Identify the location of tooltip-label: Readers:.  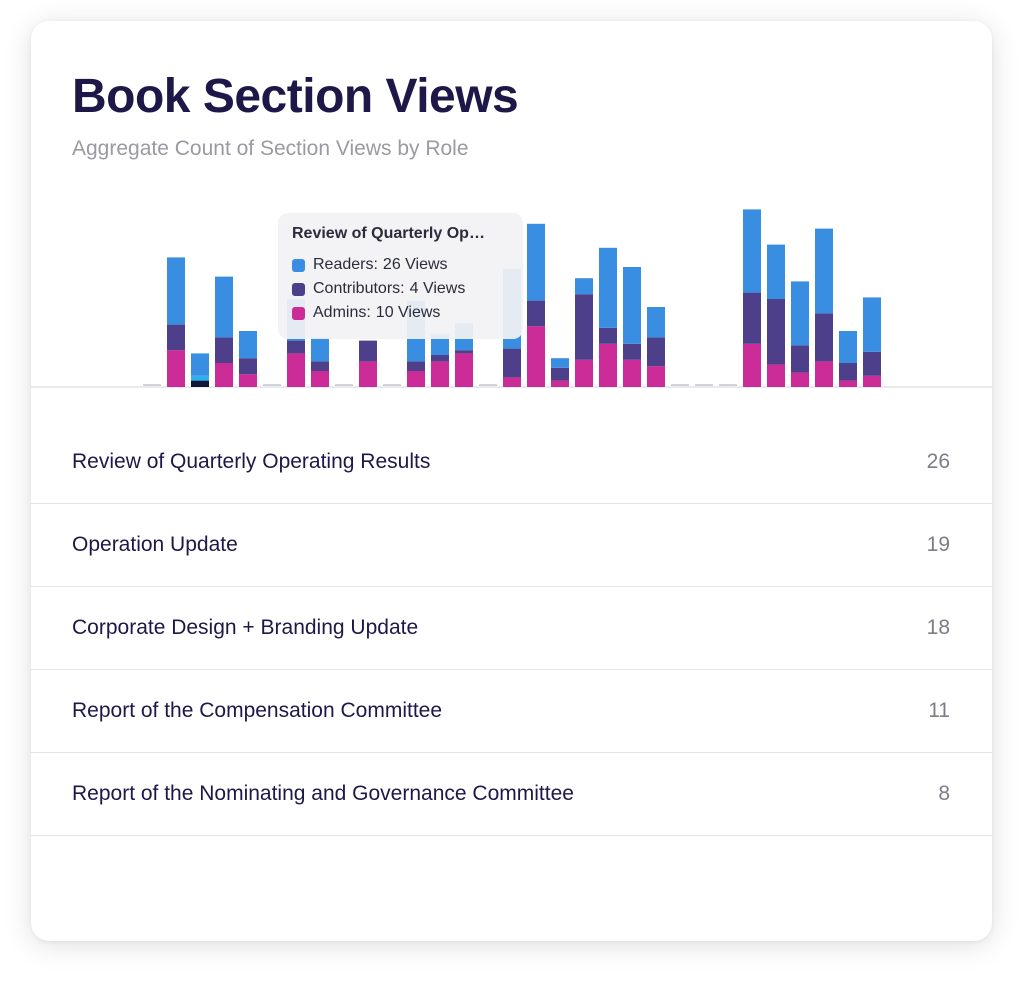
(345, 264).